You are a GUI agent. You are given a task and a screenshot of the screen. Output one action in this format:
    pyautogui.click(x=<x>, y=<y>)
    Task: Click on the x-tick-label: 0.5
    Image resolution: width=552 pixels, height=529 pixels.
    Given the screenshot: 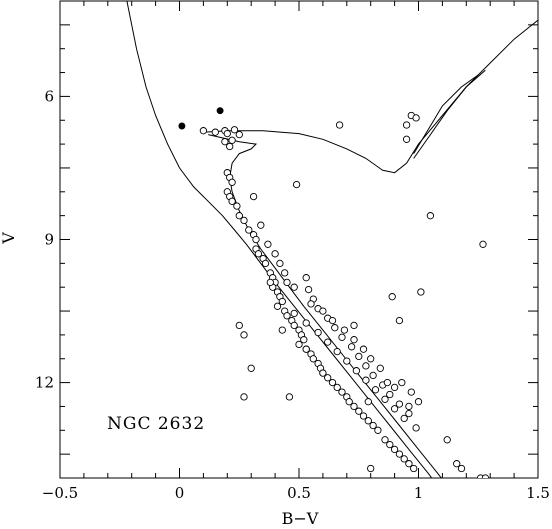 What is the action you would take?
    pyautogui.click(x=299, y=493)
    